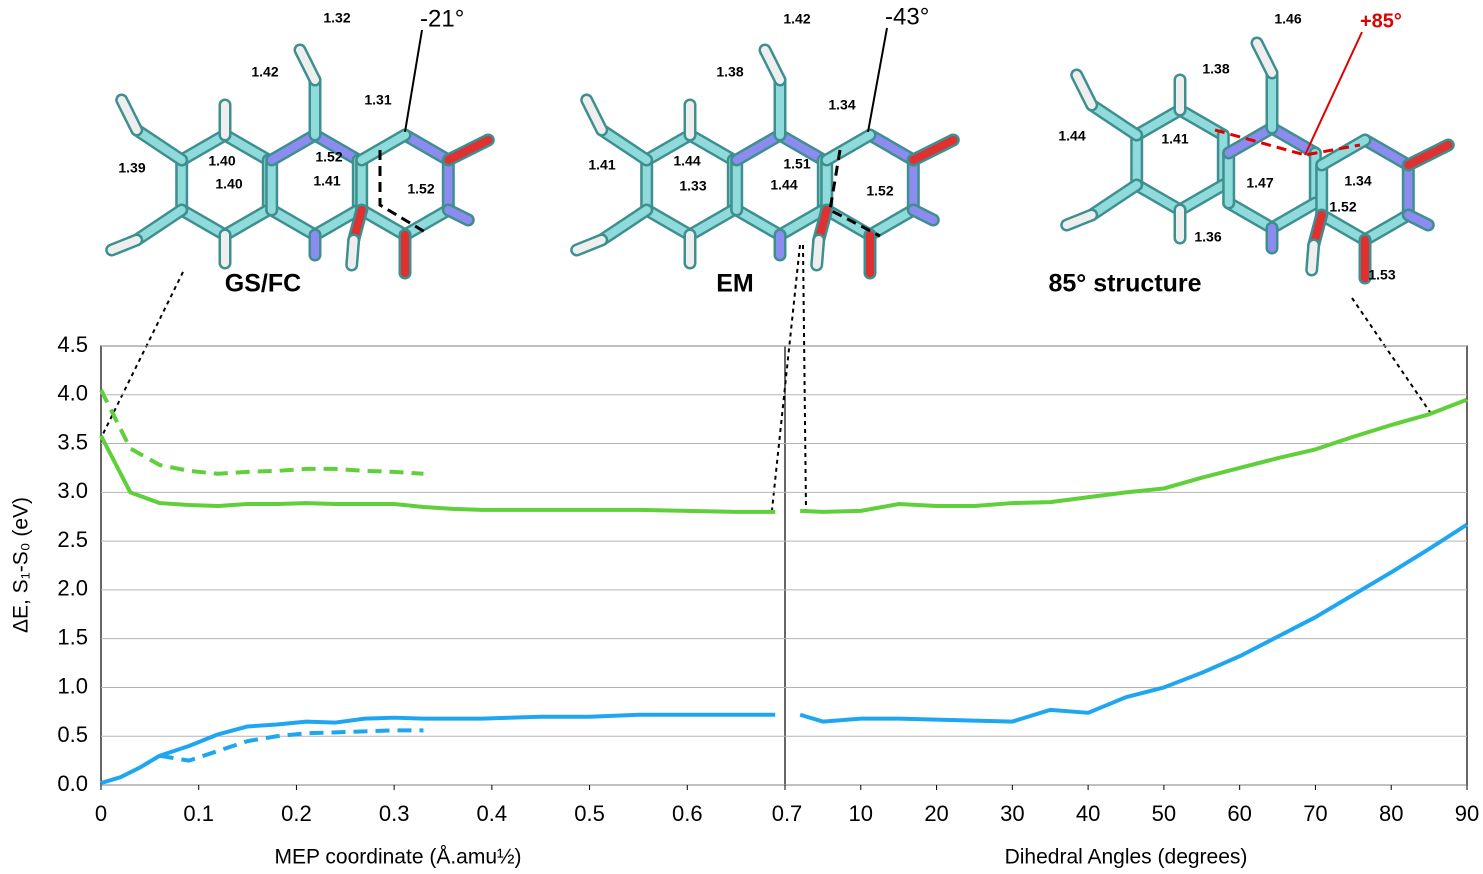  Describe the element at coordinates (72, 539) in the screenshot. I see `y-tick-label: 2.5` at that location.